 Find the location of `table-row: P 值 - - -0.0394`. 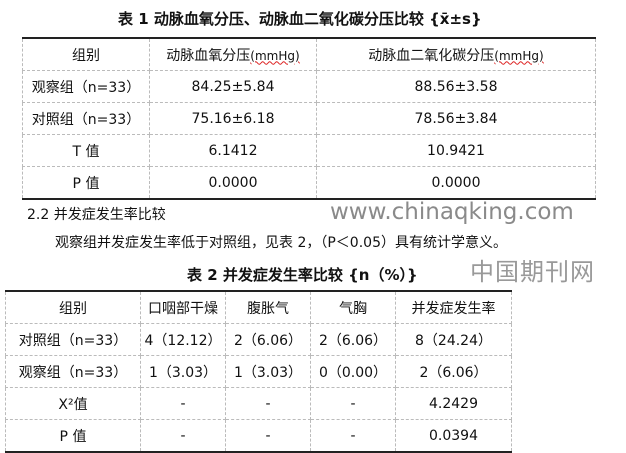

table-row: P 值 - - -0.0394 is located at coordinates (258, 436).